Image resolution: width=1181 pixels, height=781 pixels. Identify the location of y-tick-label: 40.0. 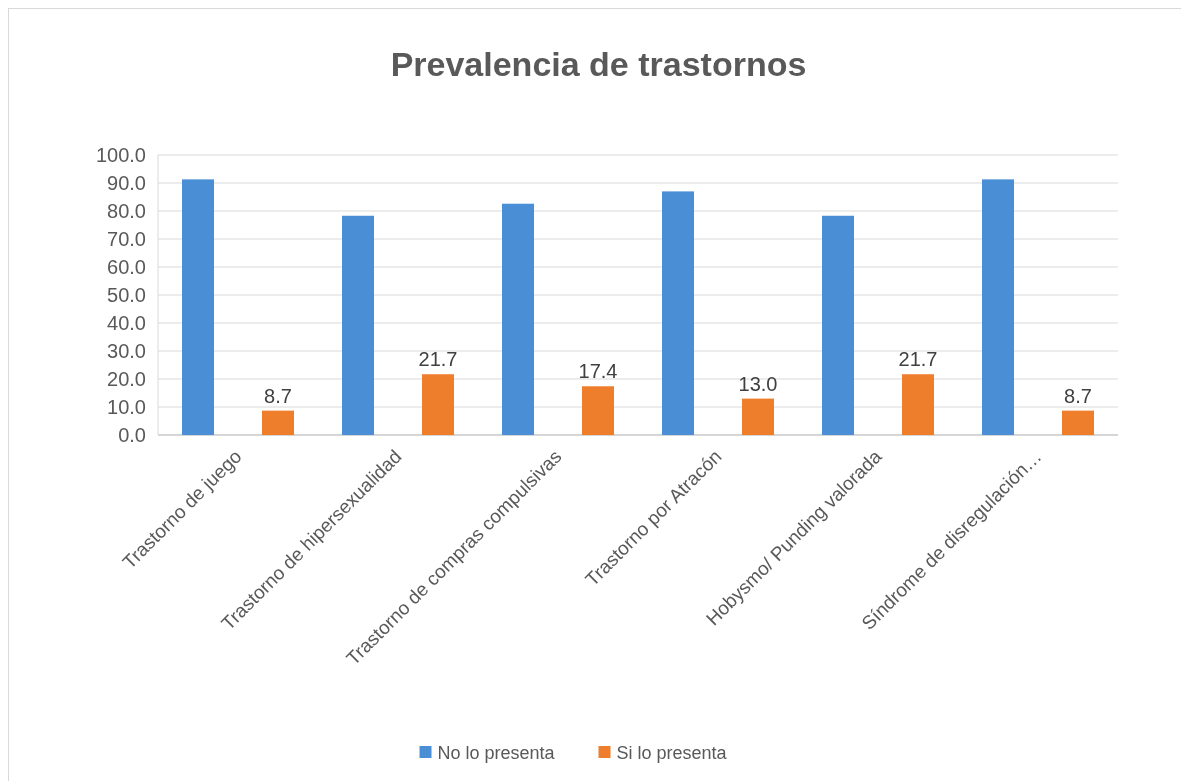
(126, 323).